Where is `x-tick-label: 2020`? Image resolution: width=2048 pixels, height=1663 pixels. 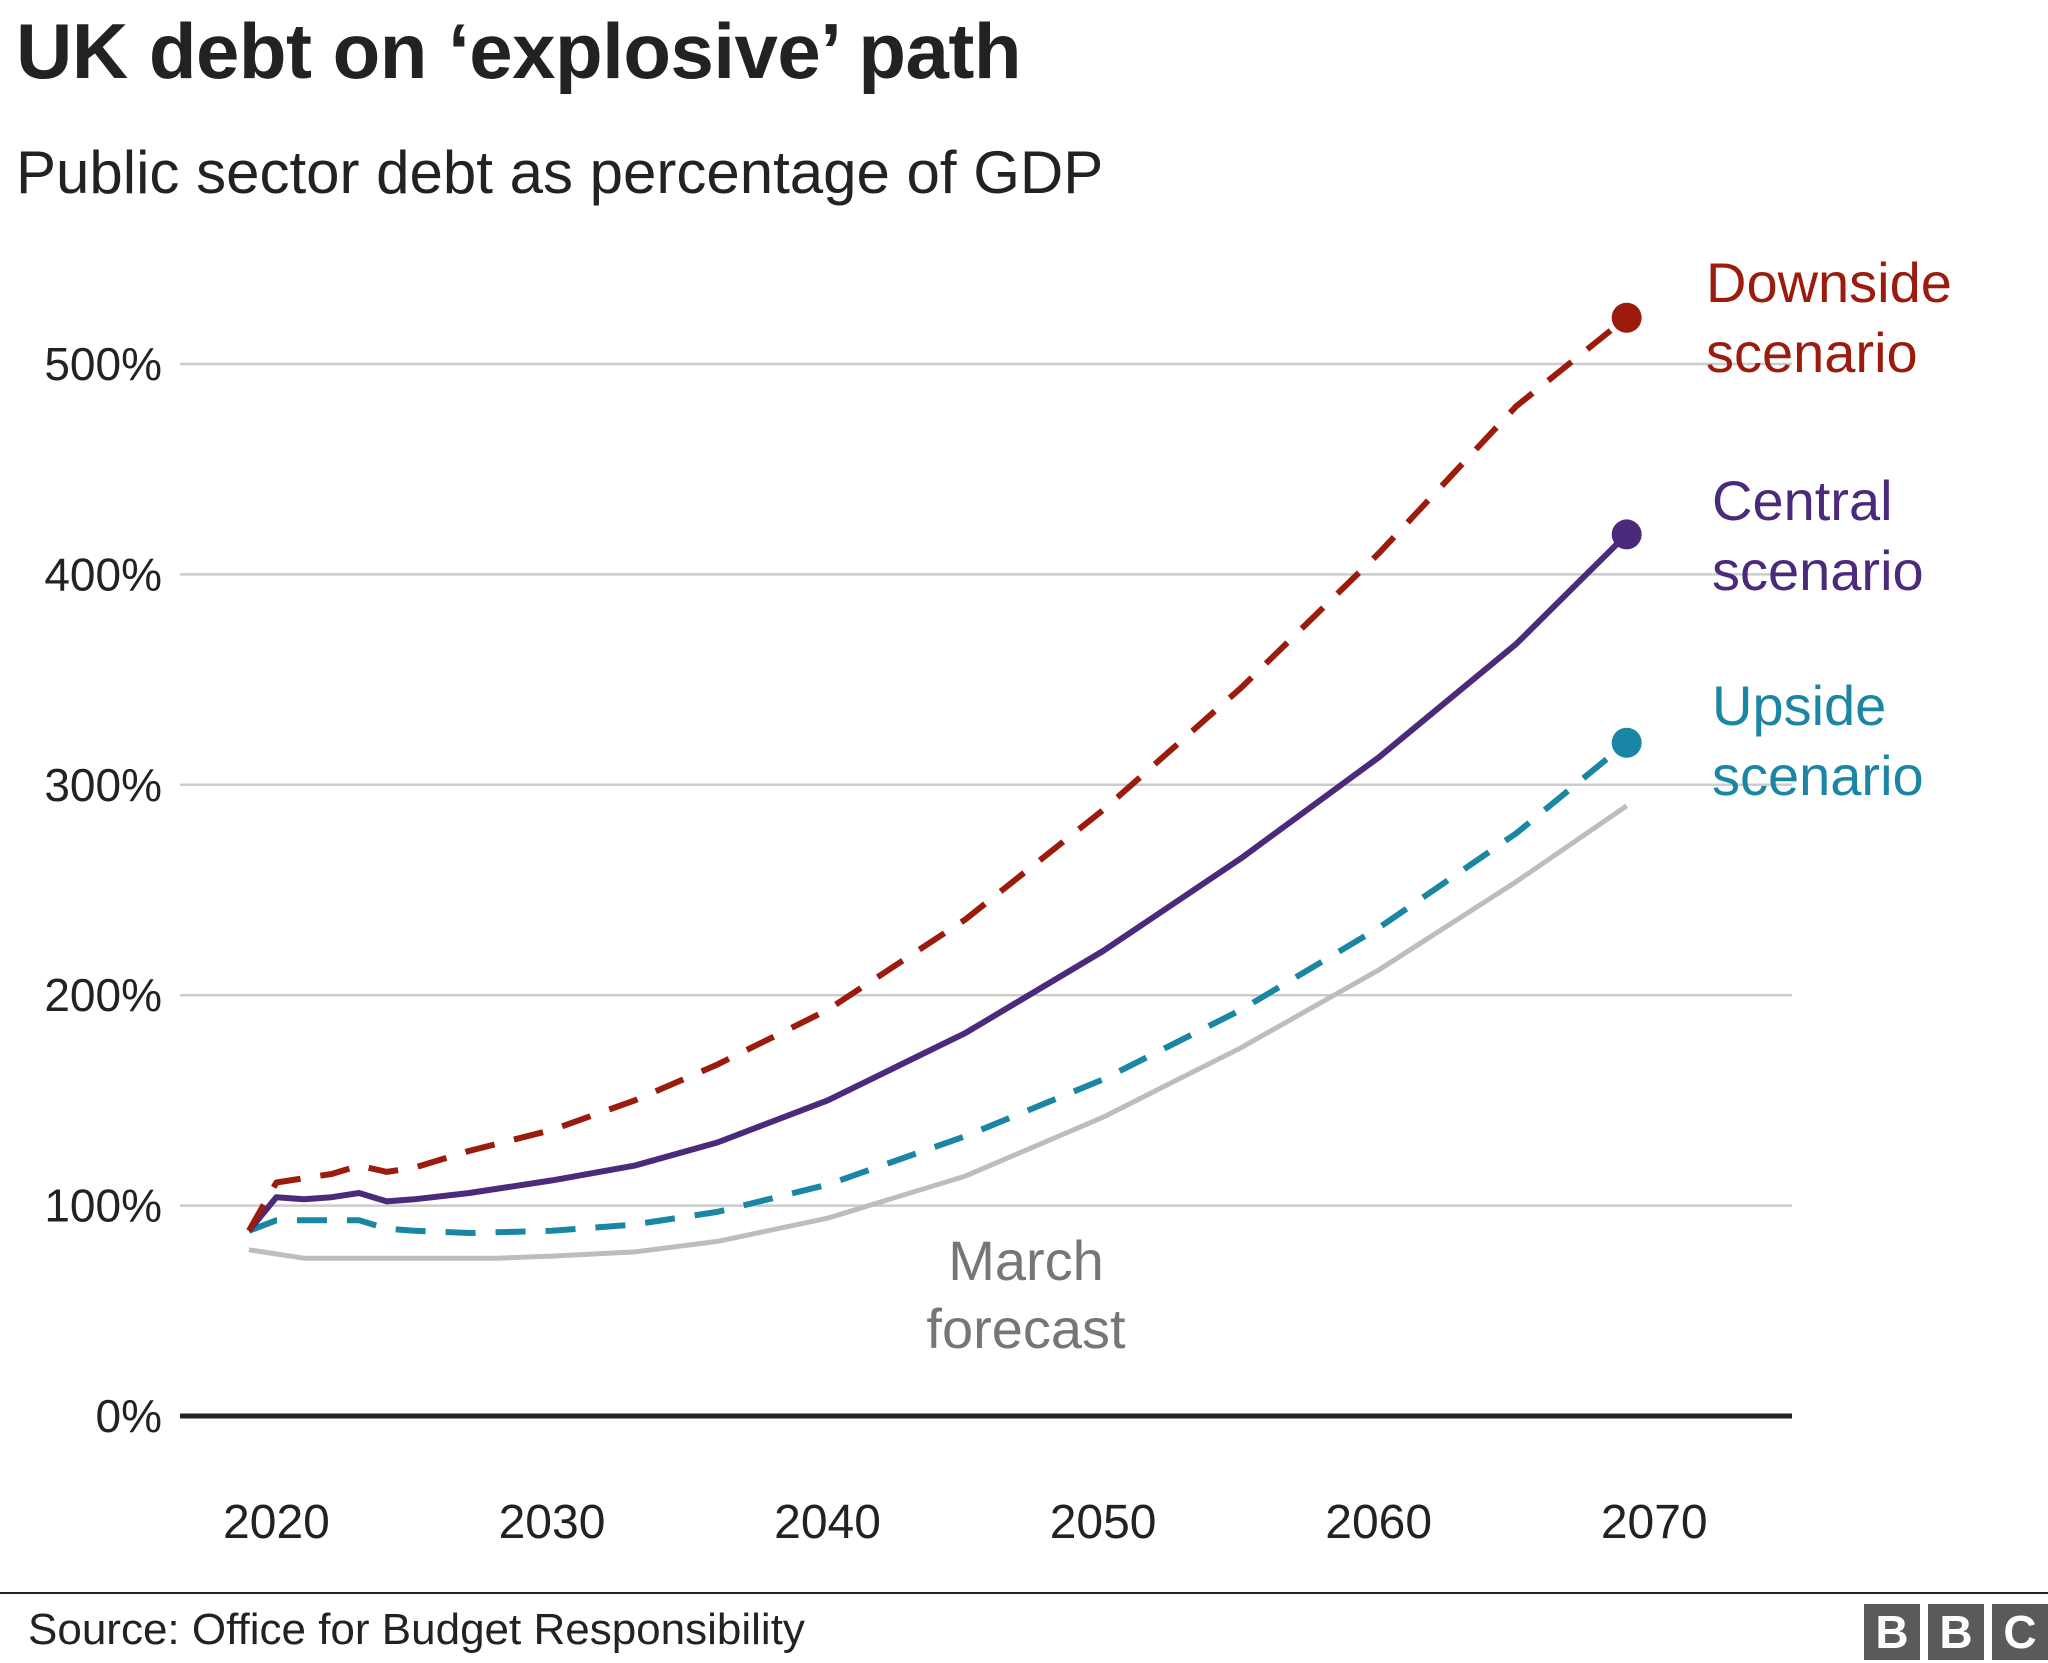
x-tick-label: 2020 is located at coordinates (276, 1522).